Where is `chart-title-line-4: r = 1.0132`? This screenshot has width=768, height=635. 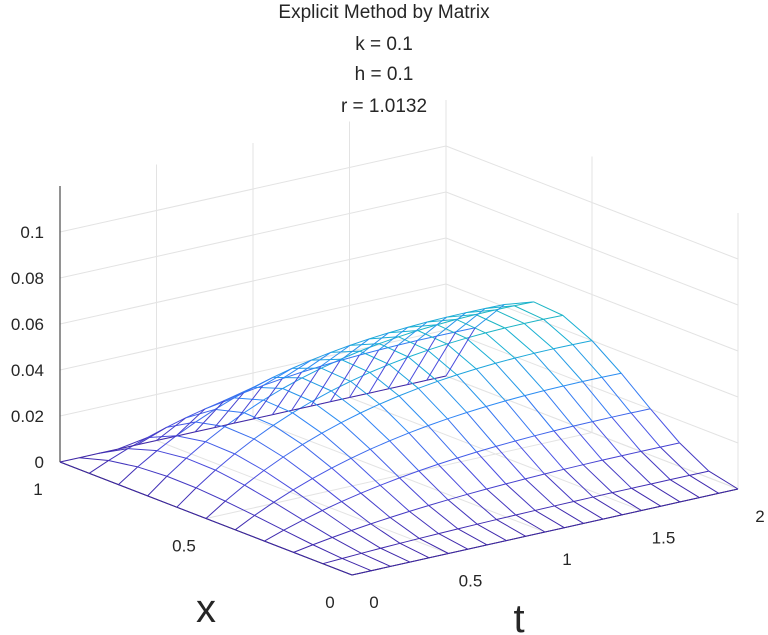 chart-title-line-4: r = 1.0132 is located at coordinates (384, 106).